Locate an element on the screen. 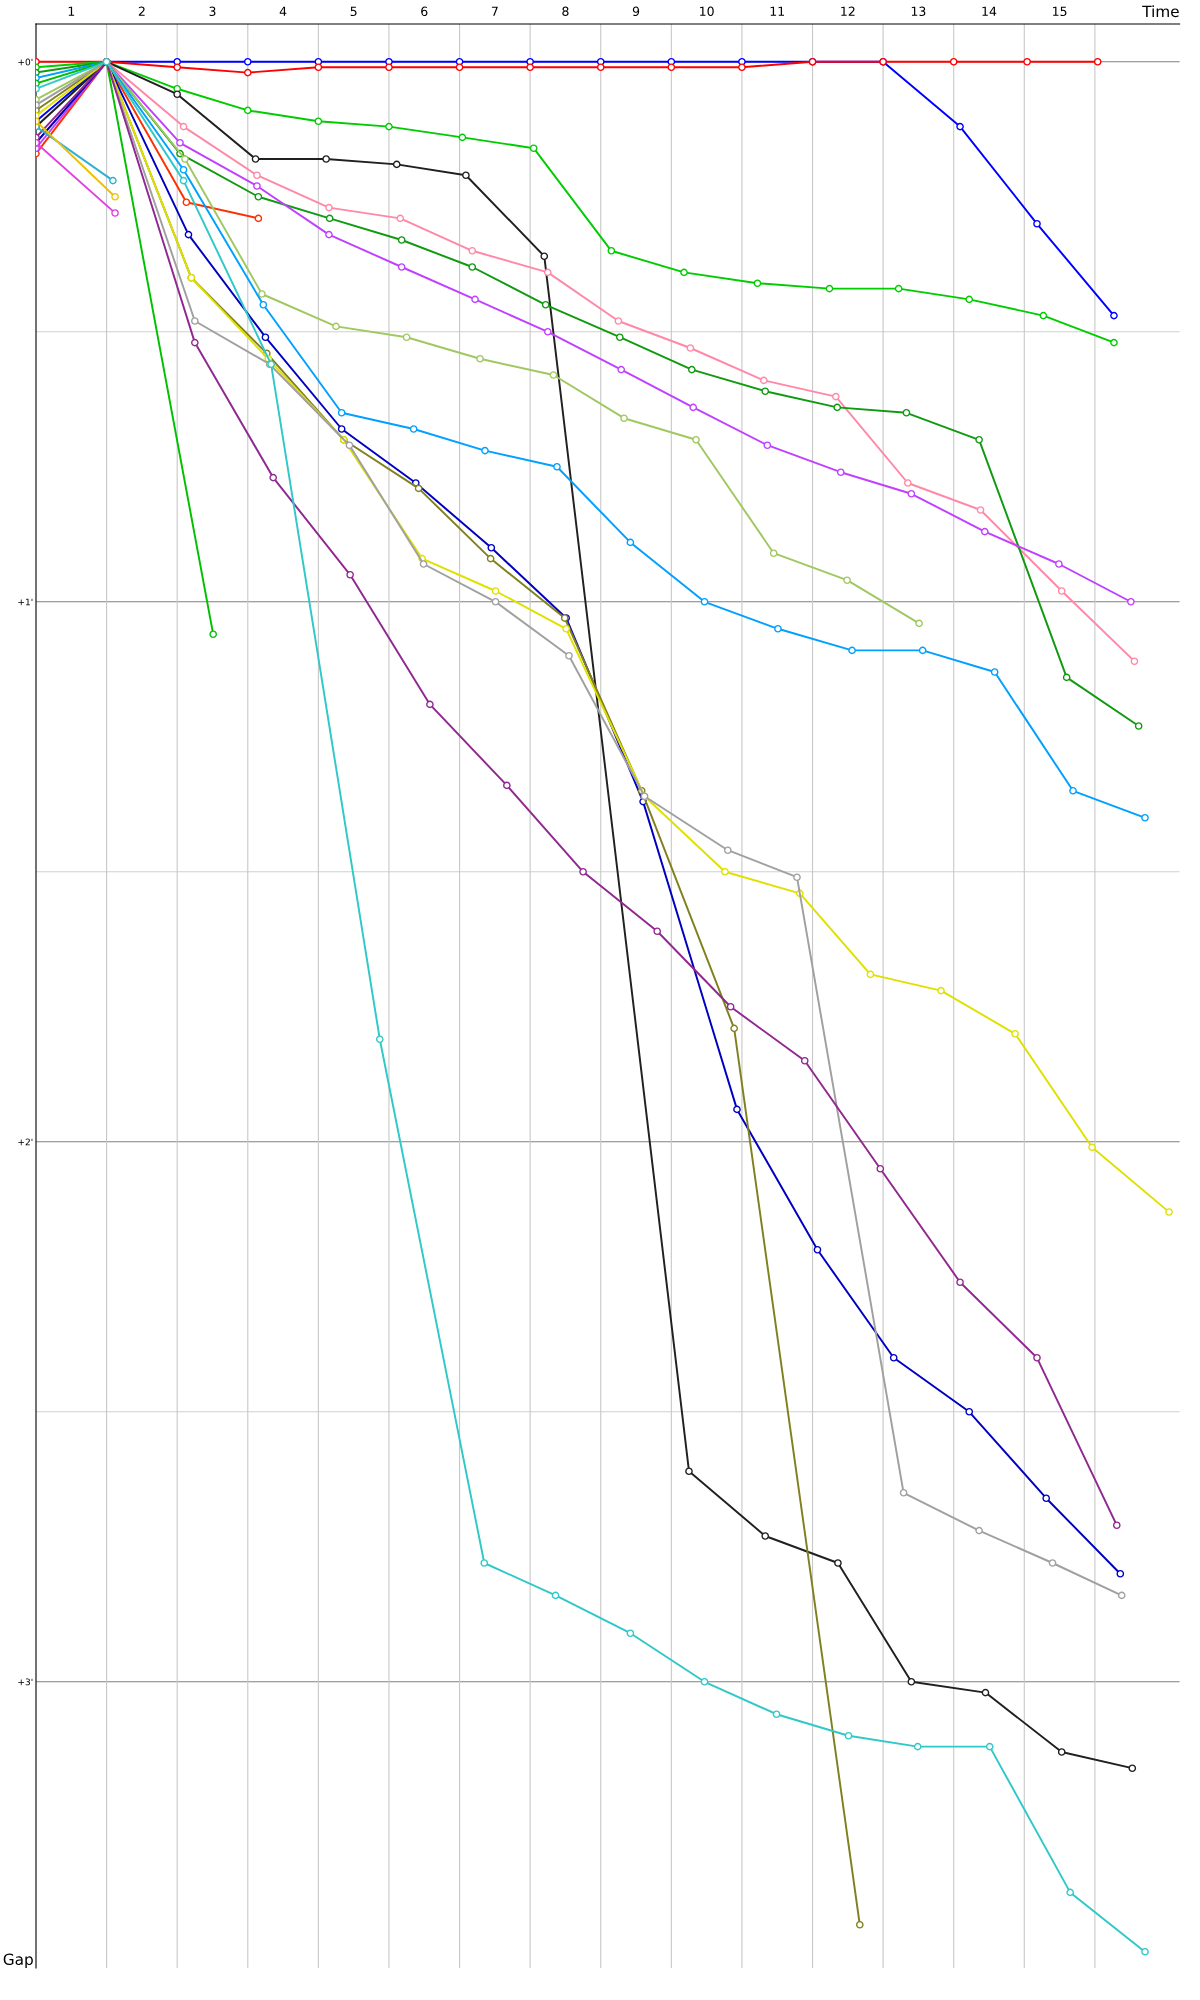  x-tick-label: 8 is located at coordinates (565, 11).